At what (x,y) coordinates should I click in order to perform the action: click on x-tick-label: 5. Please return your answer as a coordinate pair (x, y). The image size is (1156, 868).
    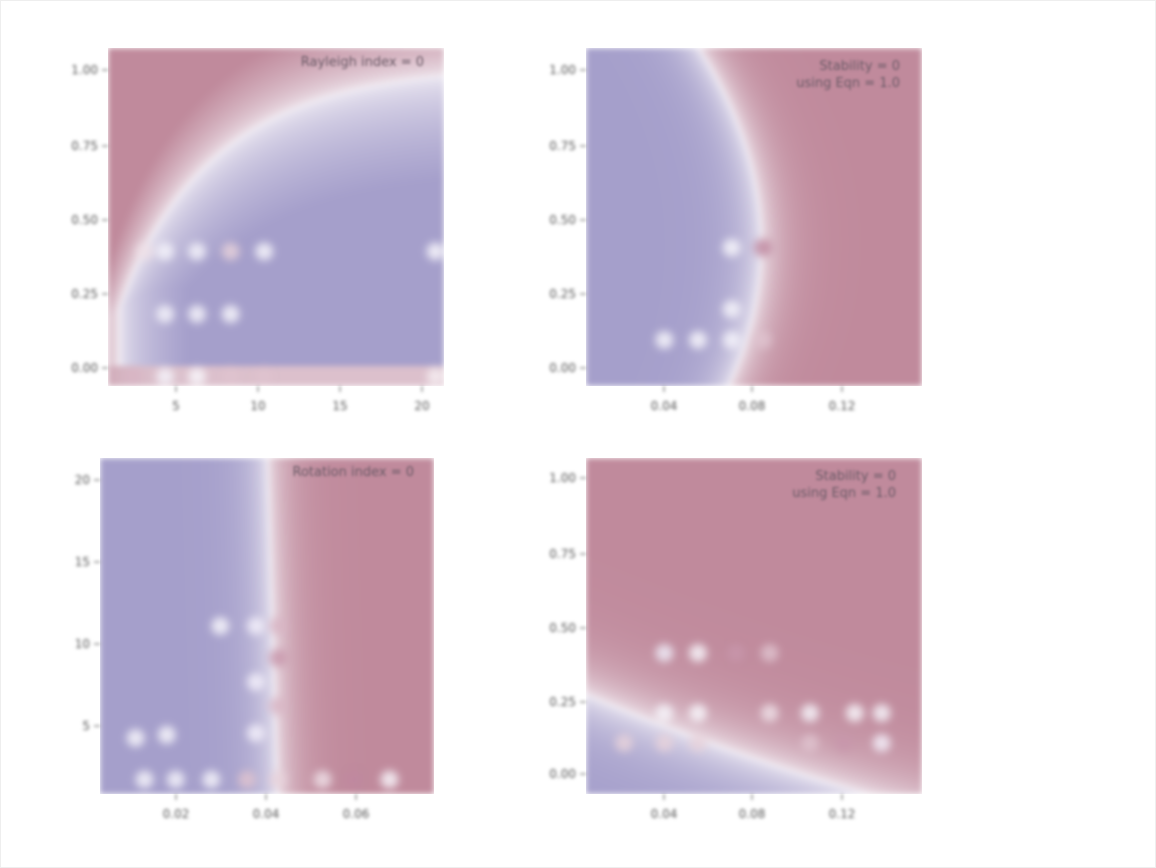
    Looking at the image, I should click on (176, 406).